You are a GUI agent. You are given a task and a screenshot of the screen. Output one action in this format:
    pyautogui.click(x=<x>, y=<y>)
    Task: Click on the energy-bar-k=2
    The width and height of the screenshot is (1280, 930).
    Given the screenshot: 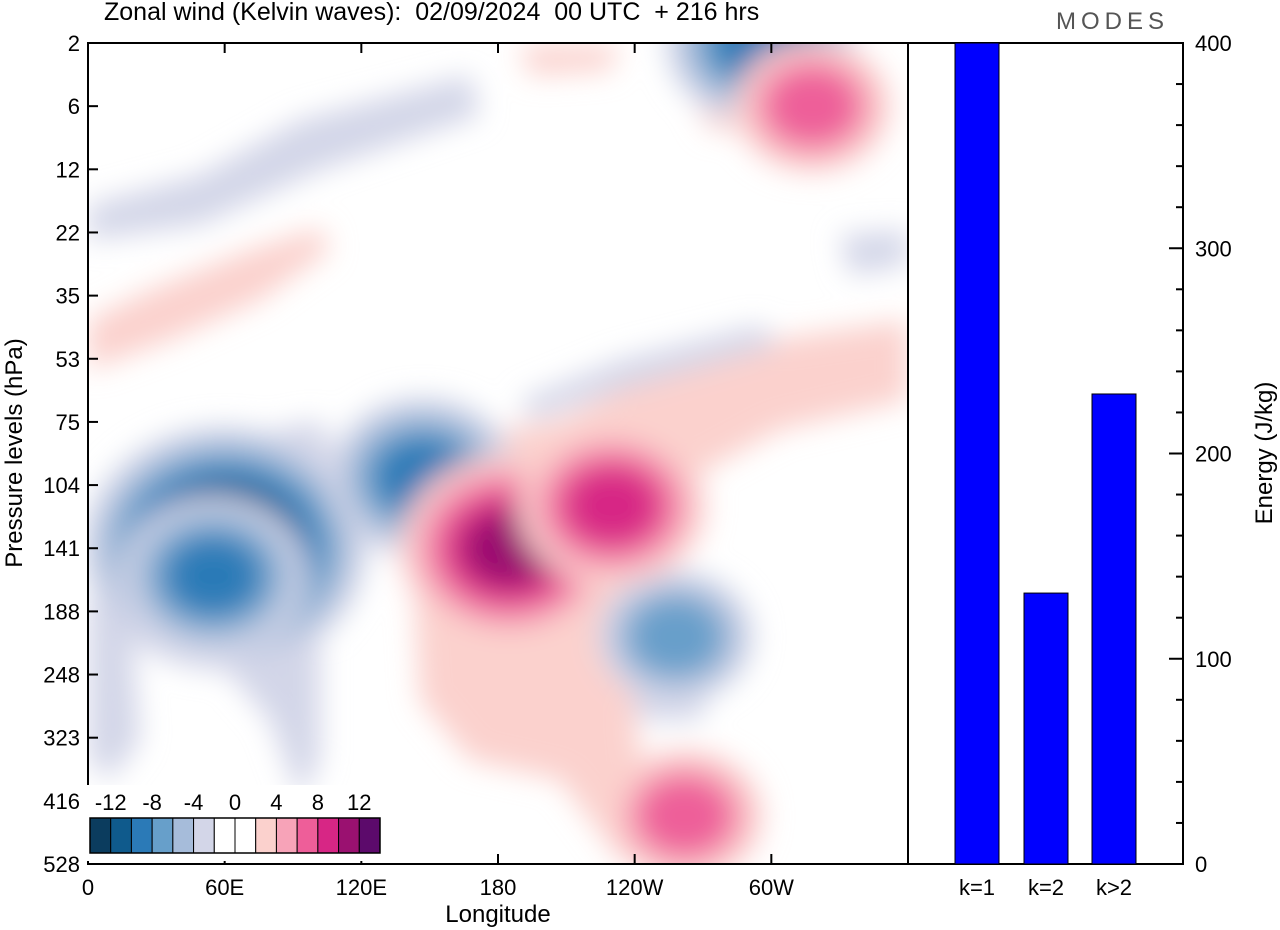 What is the action you would take?
    pyautogui.click(x=1046, y=728)
    